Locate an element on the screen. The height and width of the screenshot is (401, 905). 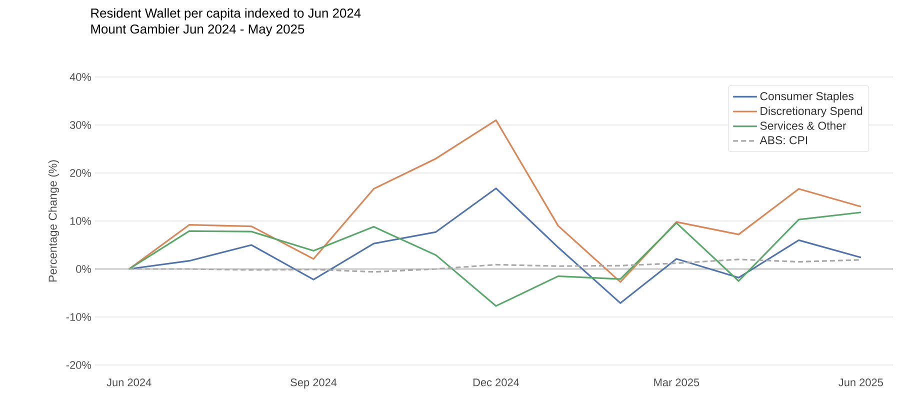
y-tick-label: 0% is located at coordinates (84, 269).